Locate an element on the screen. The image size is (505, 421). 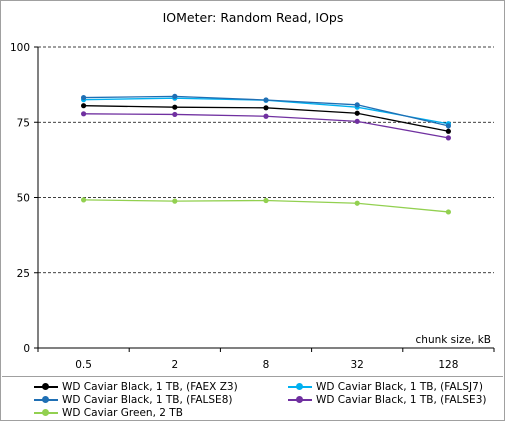
y-tick-label: 0 is located at coordinates (26, 349).